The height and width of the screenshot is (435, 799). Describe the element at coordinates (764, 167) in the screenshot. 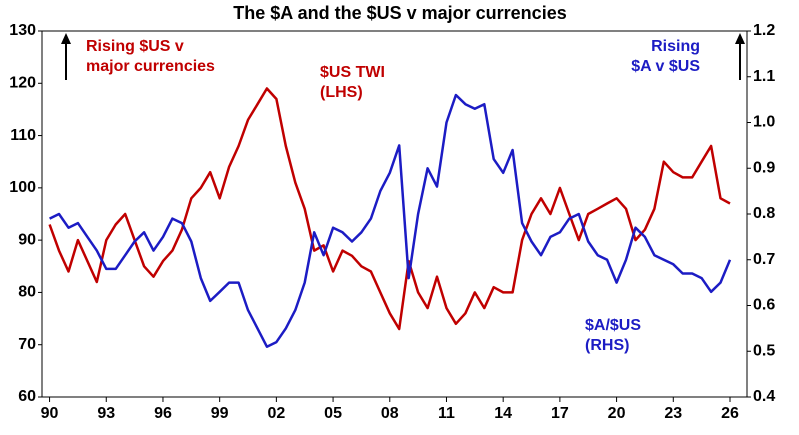

I see `y2-tick-label: 0.9` at that location.